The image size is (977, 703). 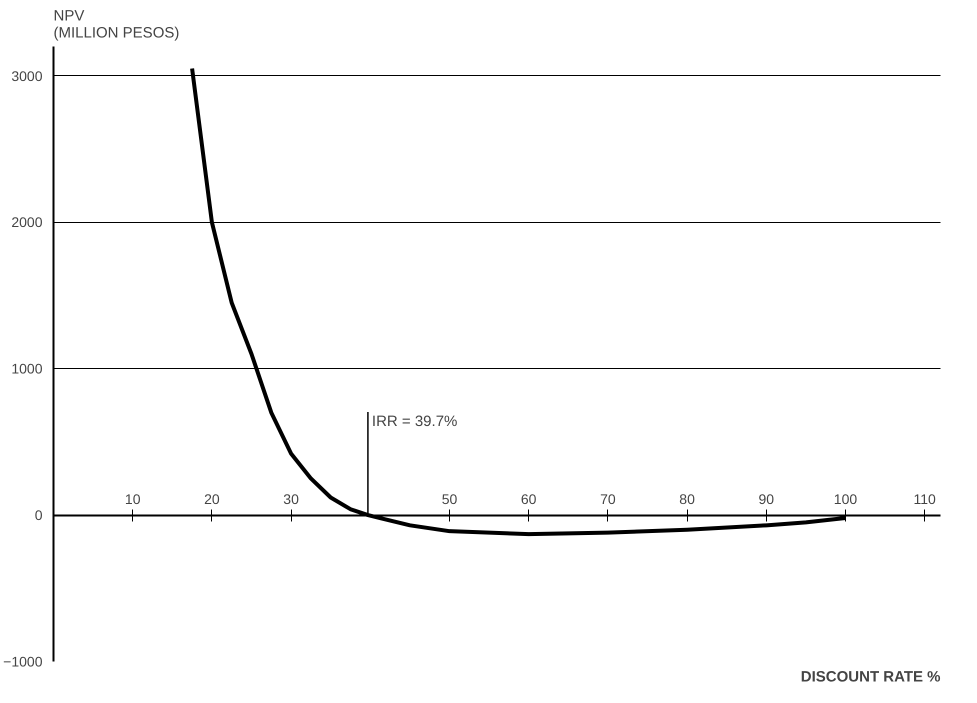 I want to click on x-tick-label: 10, so click(x=132, y=499).